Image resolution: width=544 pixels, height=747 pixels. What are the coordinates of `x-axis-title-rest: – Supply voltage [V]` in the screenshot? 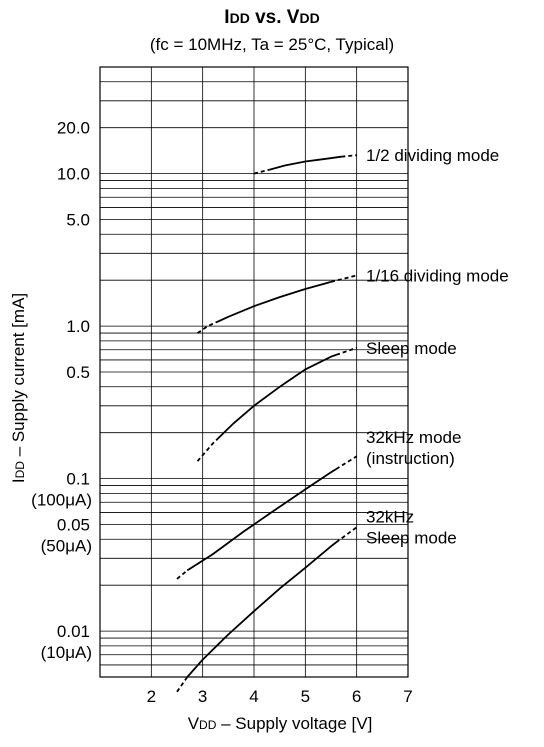 It's located at (294, 723).